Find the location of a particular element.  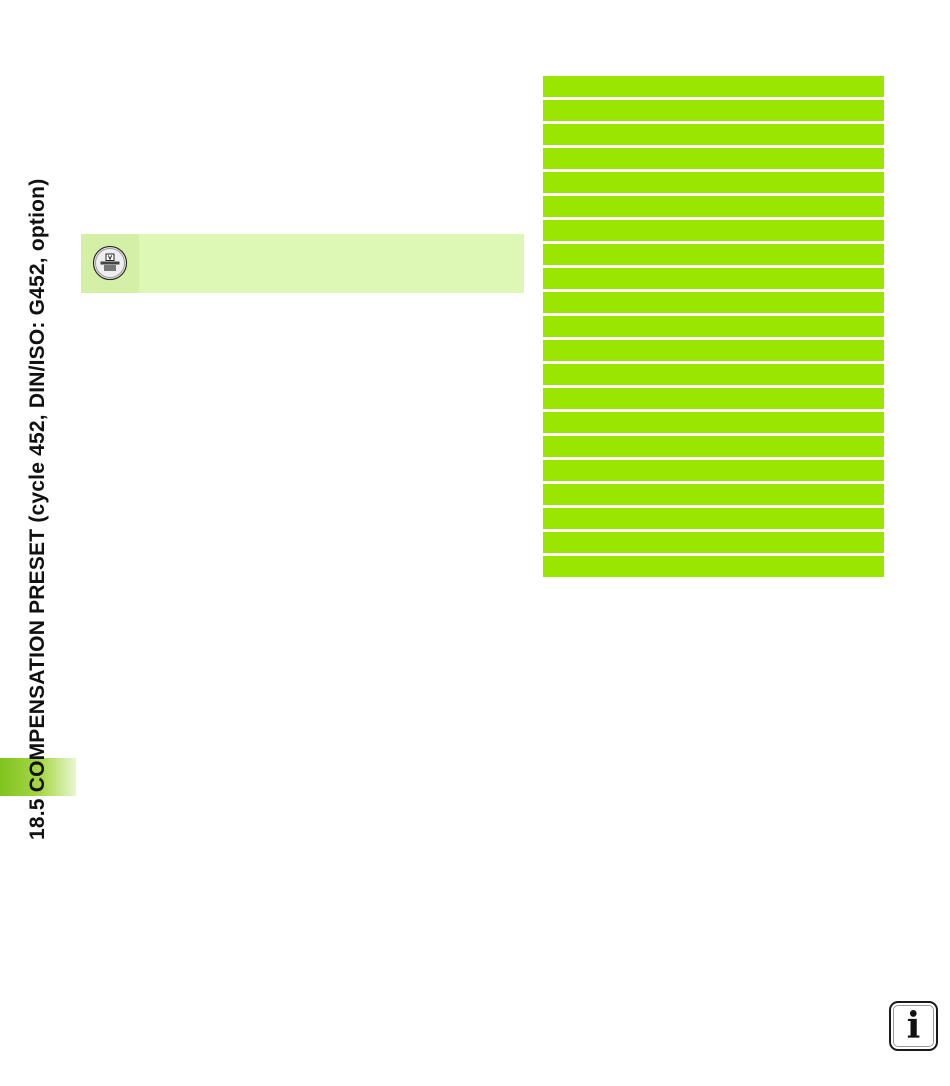

chapter-tab is located at coordinates (38, 777).